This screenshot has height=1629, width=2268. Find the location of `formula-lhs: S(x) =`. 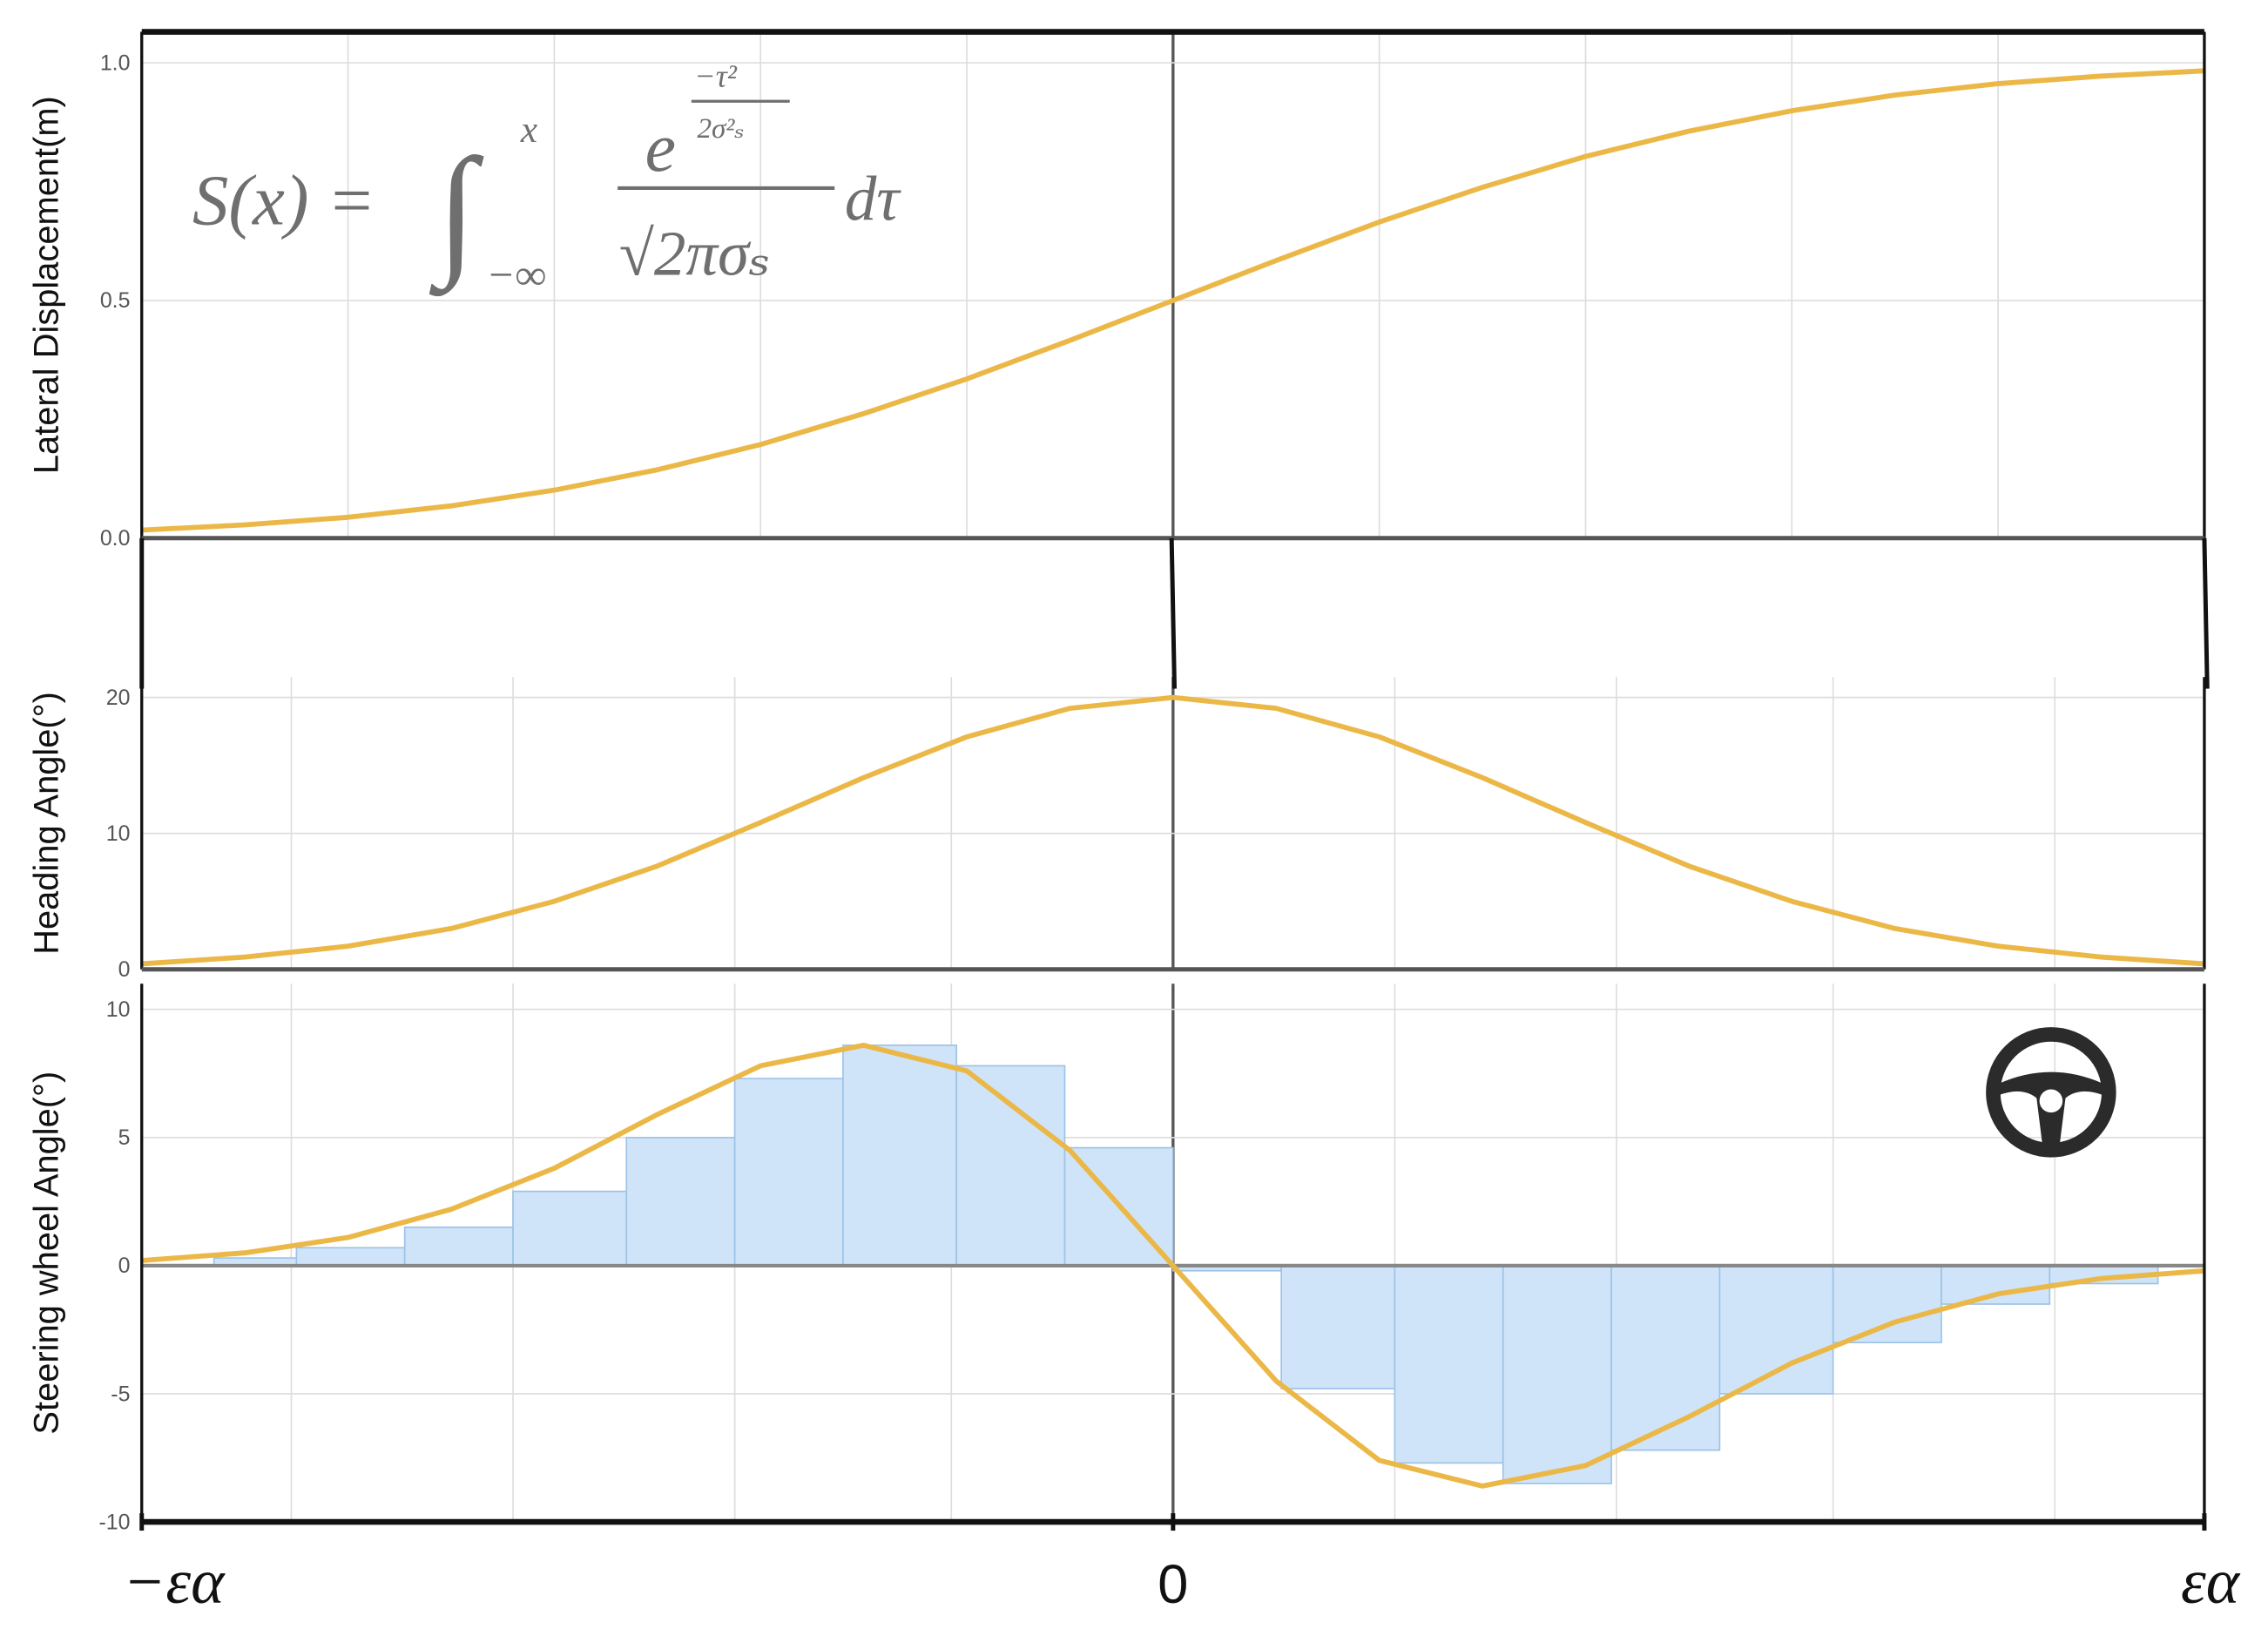

formula-lhs: S(x) = is located at coordinates (283, 199).